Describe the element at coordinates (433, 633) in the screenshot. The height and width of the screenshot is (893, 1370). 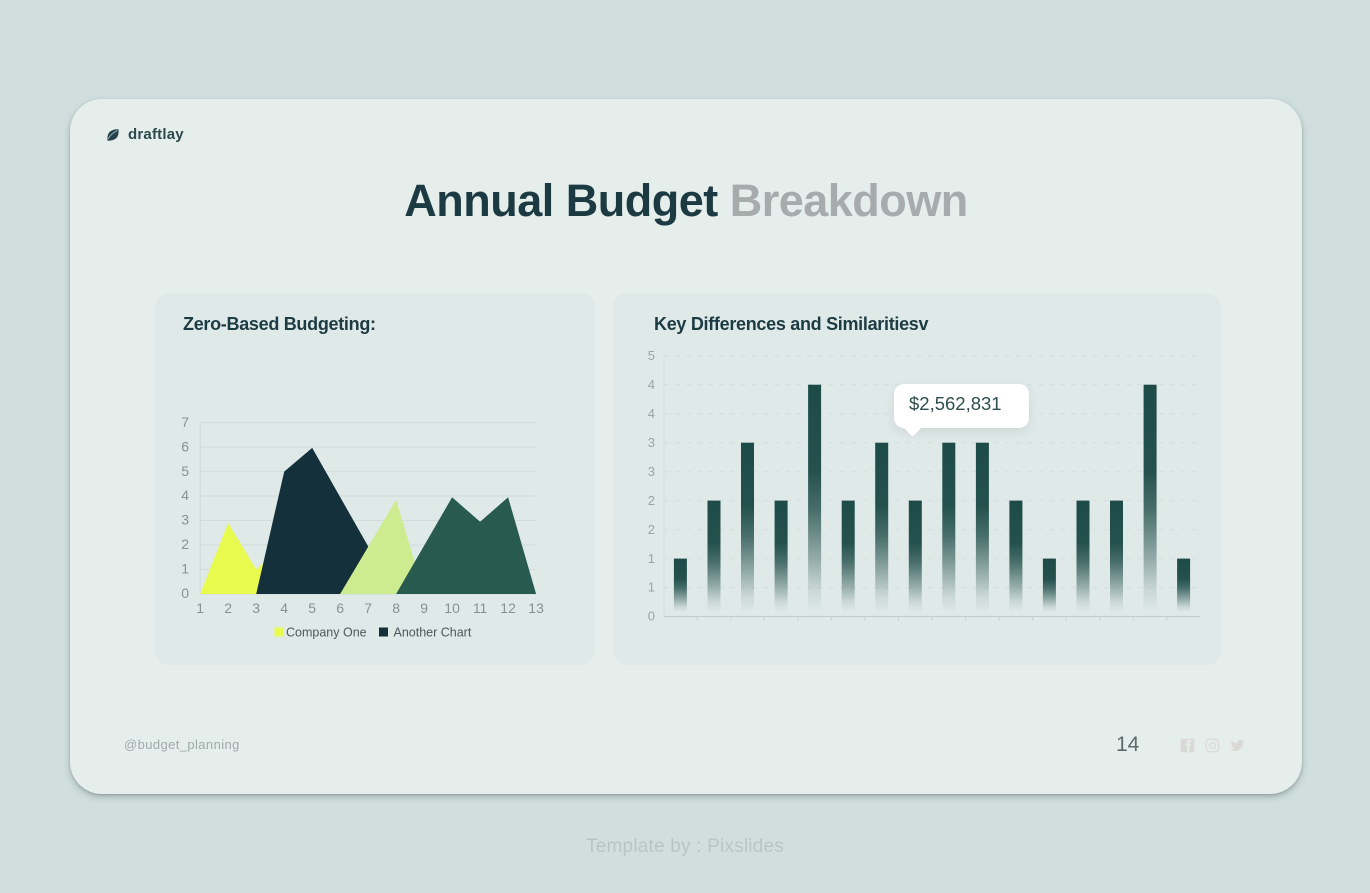
I see `svg-text: Another Chart` at that location.